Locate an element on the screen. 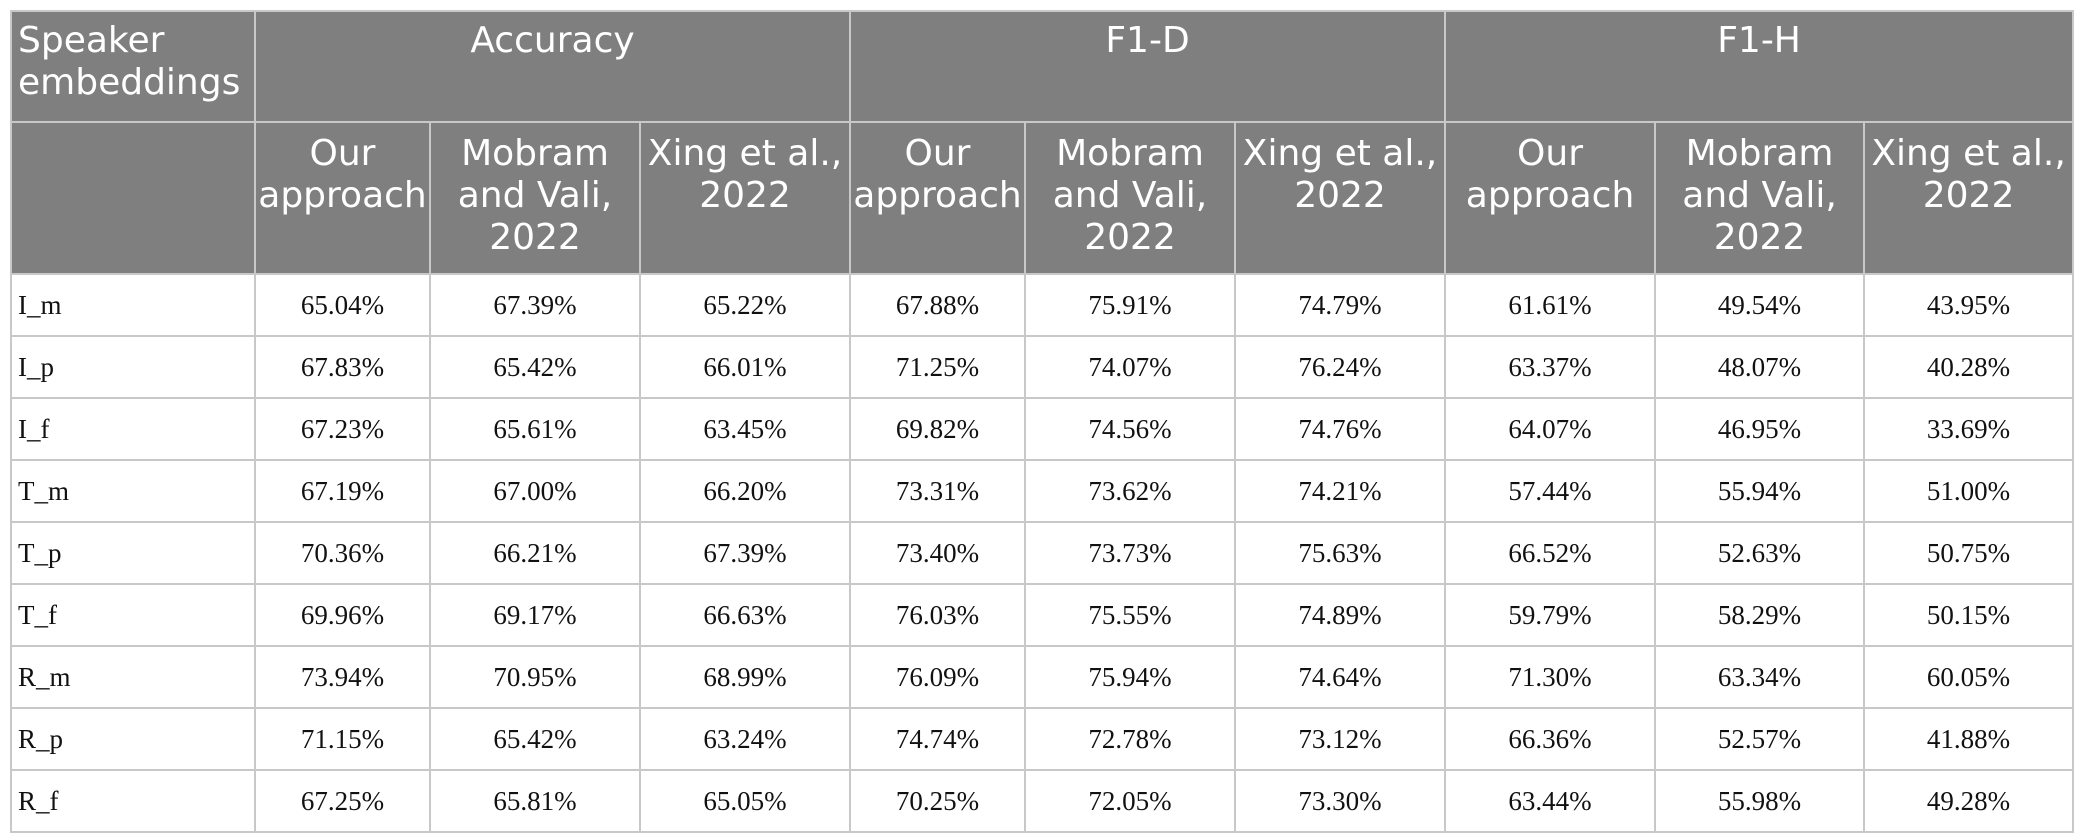 This screenshot has width=2087, height=833. value-cell: 57.44% is located at coordinates (1550, 491).